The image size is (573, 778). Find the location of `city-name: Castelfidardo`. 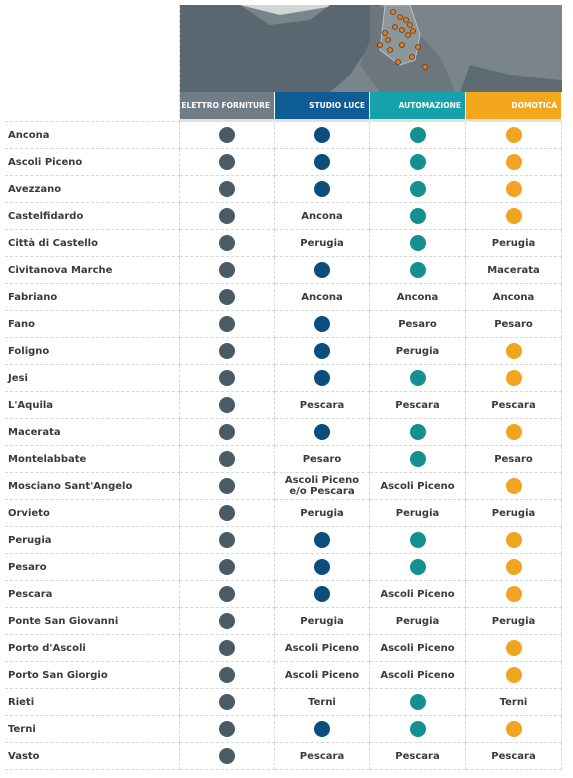

city-name: Castelfidardo is located at coordinates (92, 216).